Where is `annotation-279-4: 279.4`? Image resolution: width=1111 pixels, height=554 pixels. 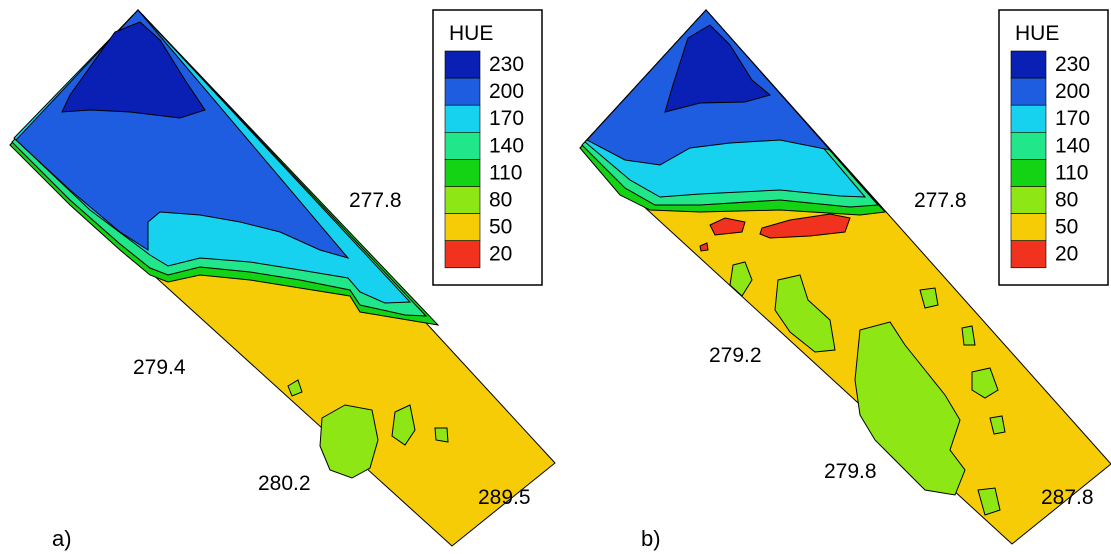
annotation-279-4: 279.4 is located at coordinates (159, 367).